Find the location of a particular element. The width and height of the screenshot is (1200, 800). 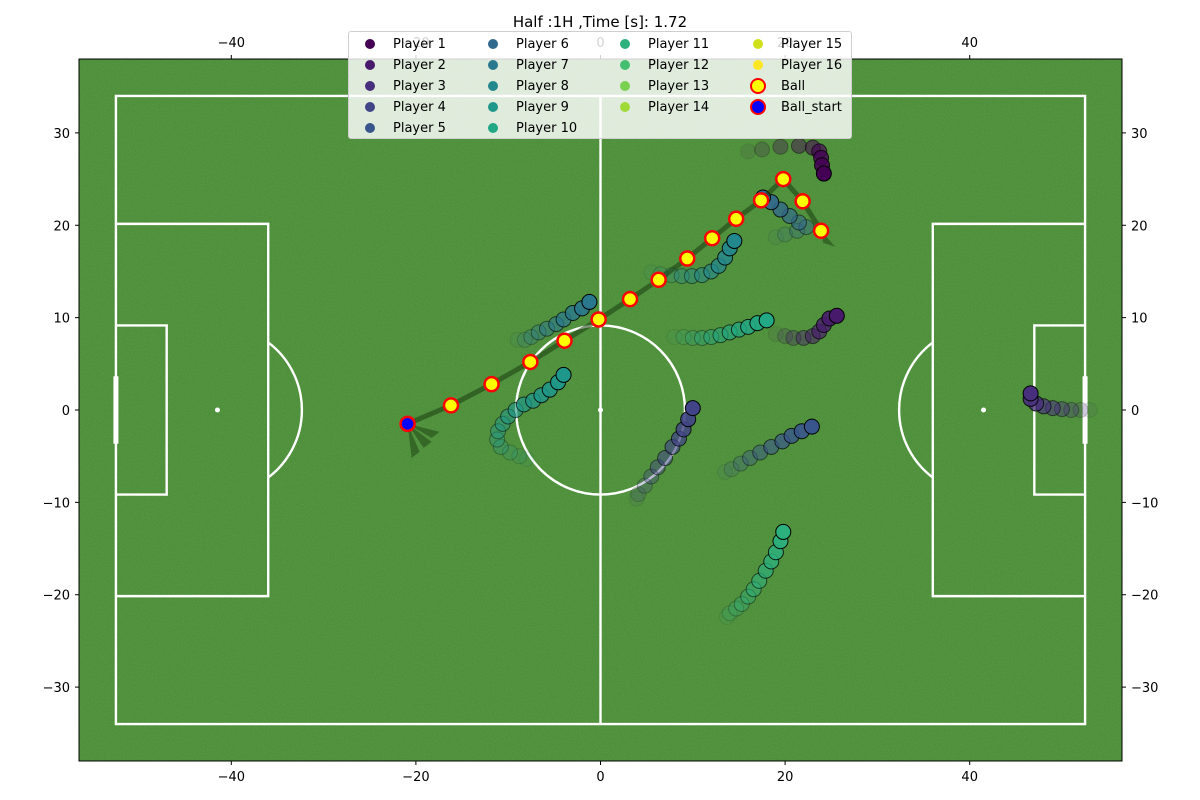

legend-entry: Player 7 is located at coordinates (526, 65).